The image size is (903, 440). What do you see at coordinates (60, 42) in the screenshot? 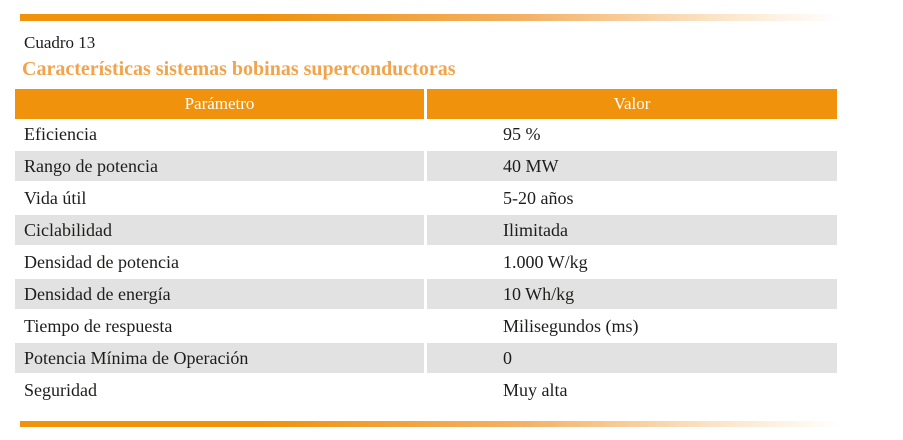
I see `table-caption-number: Cuadro 13` at bounding box center [60, 42].